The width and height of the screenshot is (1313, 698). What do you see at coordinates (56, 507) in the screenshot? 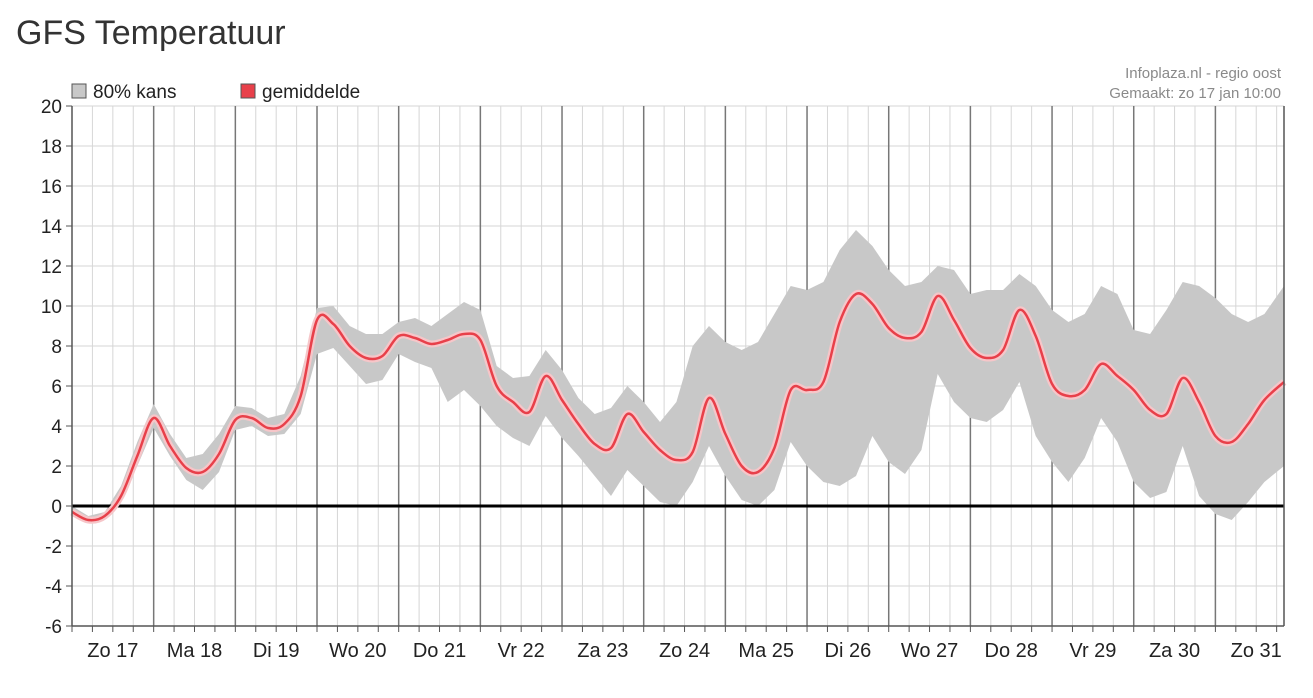
I see `y-tick-label: 0` at bounding box center [56, 507].